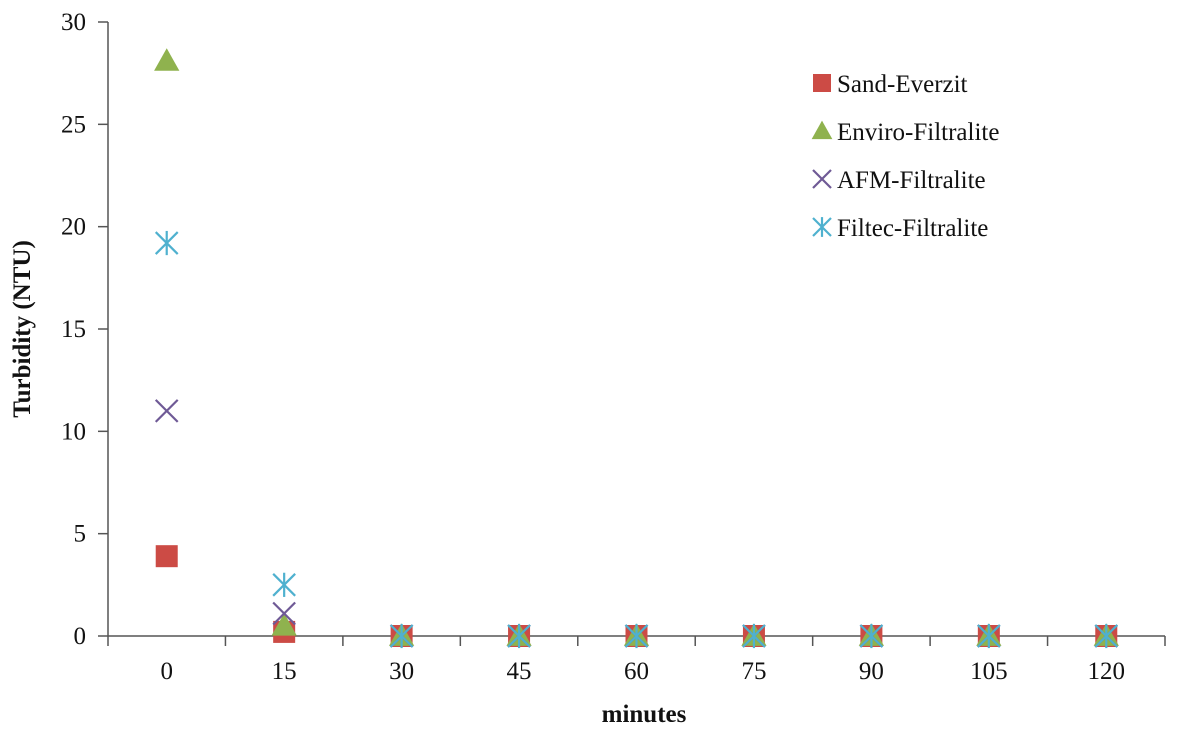 The width and height of the screenshot is (1181, 732). I want to click on y-tick-label: 30, so click(73, 22).